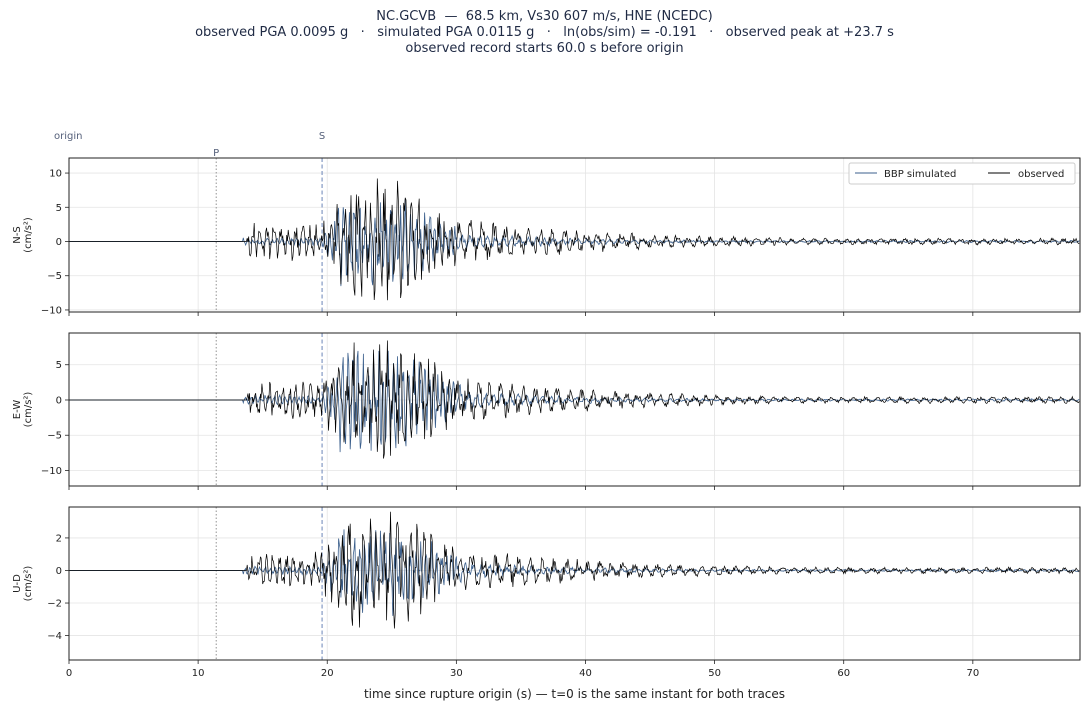  I want to click on legend-simulated-label: BBP simulated, so click(920, 174).